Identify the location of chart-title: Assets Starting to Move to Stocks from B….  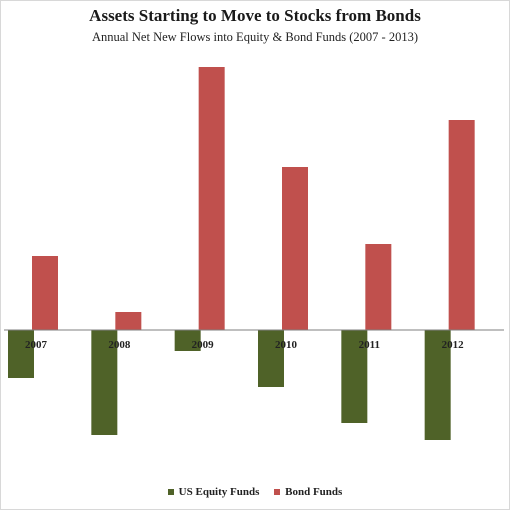
(255, 15).